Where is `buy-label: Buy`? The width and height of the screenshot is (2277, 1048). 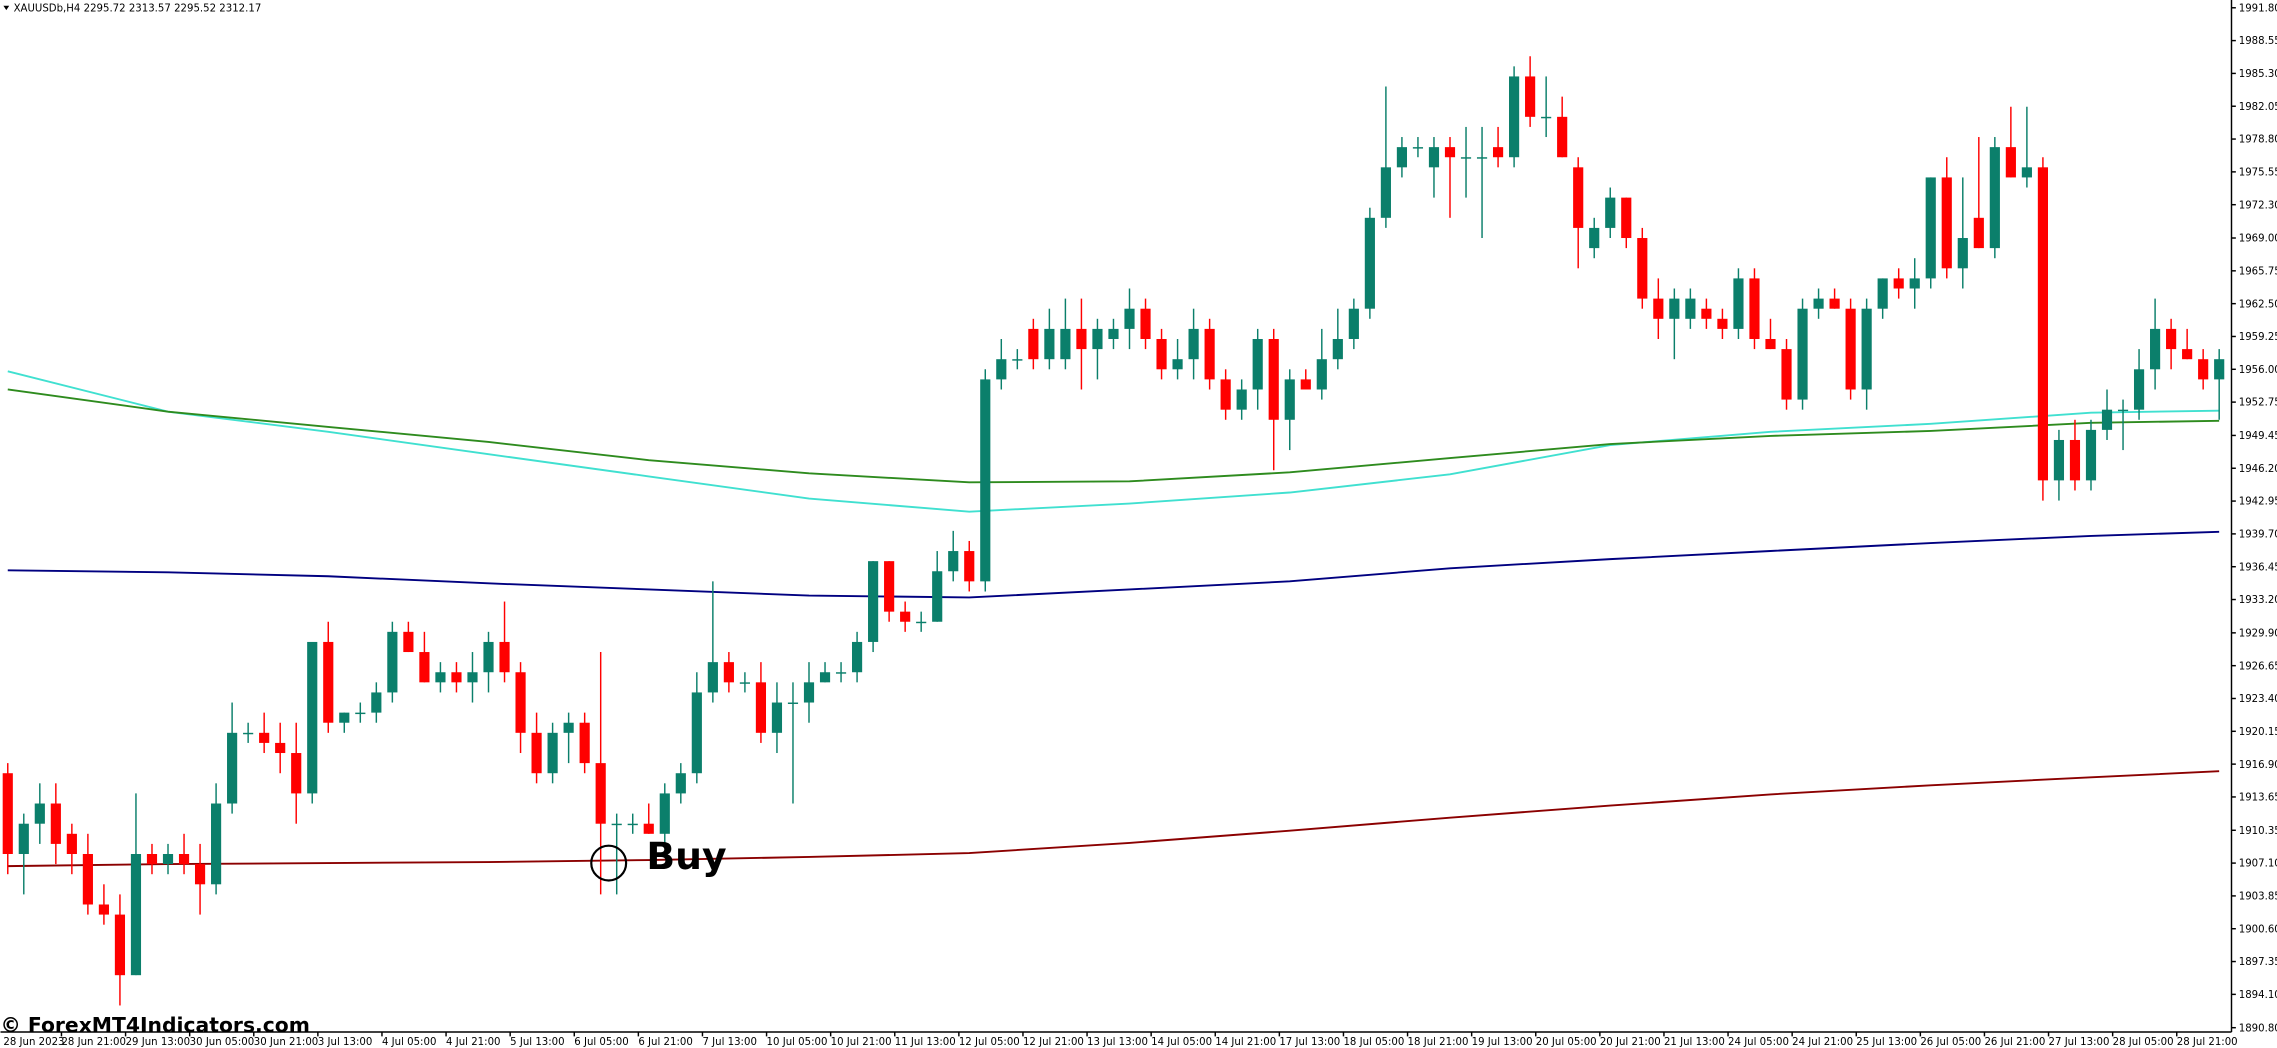
buy-label: Buy is located at coordinates (686, 856).